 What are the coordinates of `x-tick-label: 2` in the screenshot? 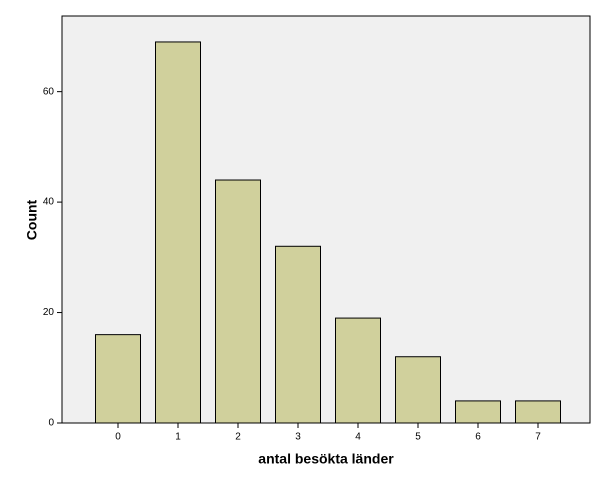 It's located at (238, 437).